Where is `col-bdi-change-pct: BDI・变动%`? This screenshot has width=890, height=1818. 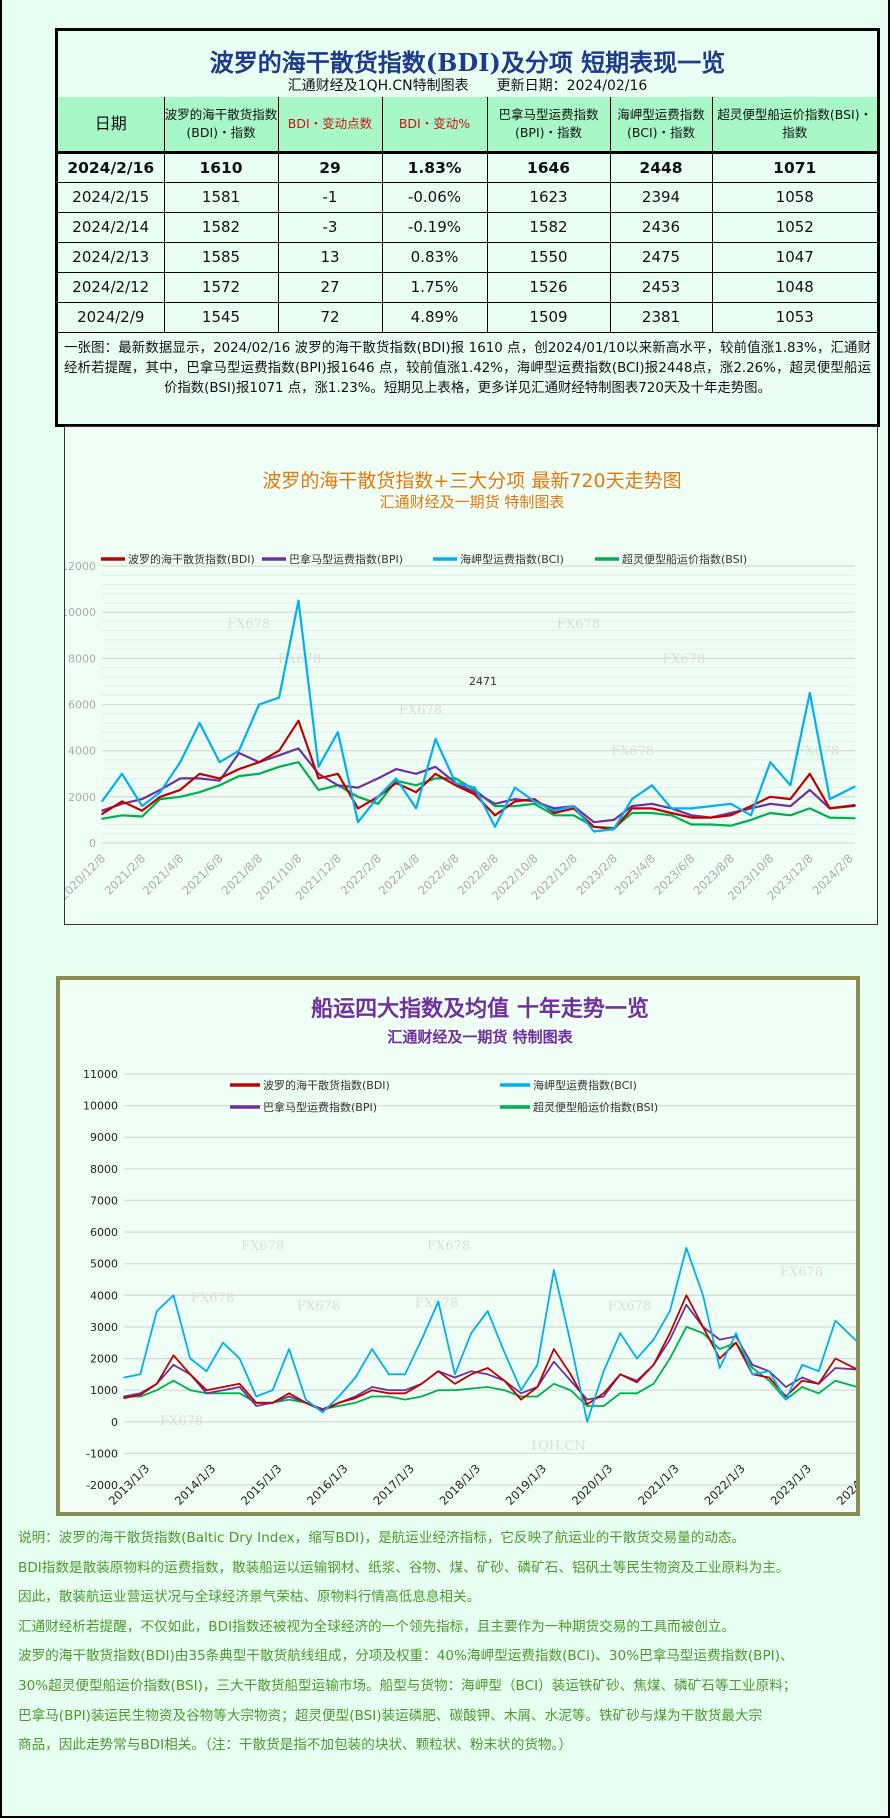 col-bdi-change-pct: BDI・变动% is located at coordinates (435, 124).